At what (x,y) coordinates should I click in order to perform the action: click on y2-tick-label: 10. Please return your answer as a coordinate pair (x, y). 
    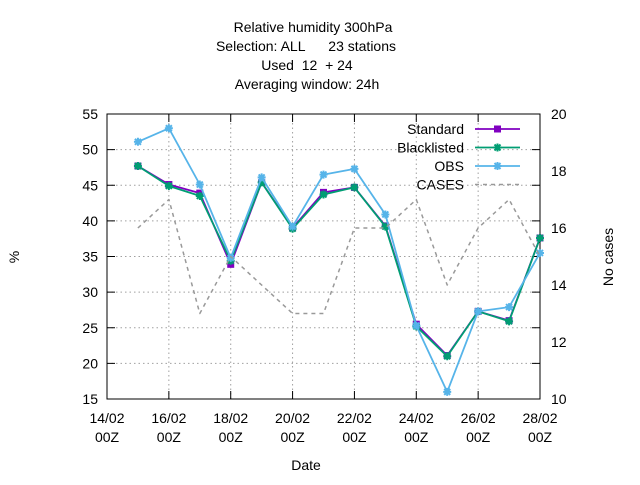
    Looking at the image, I should click on (559, 399).